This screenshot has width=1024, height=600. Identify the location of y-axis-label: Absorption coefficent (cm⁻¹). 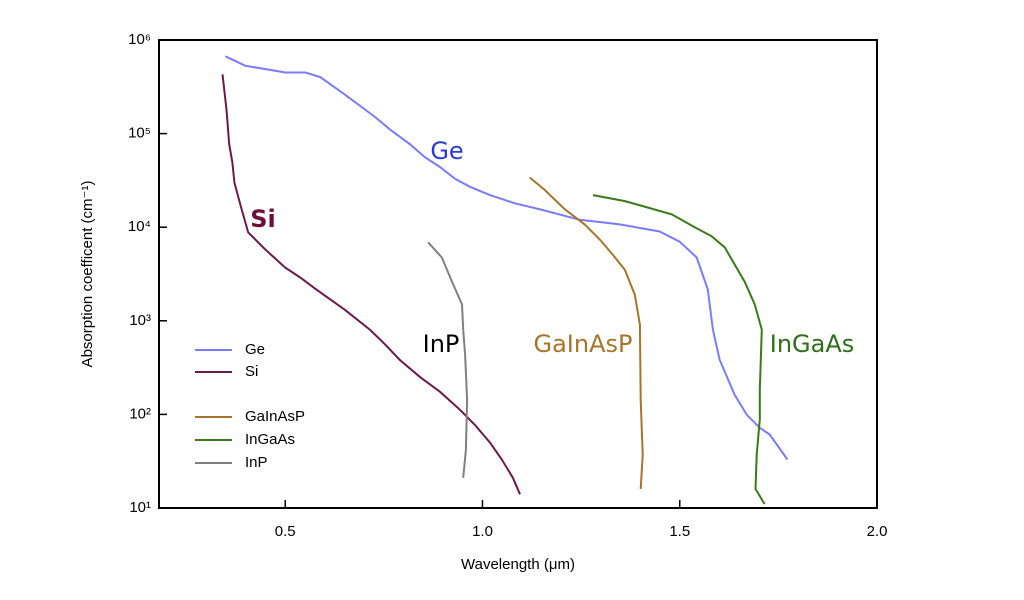
(87, 274).